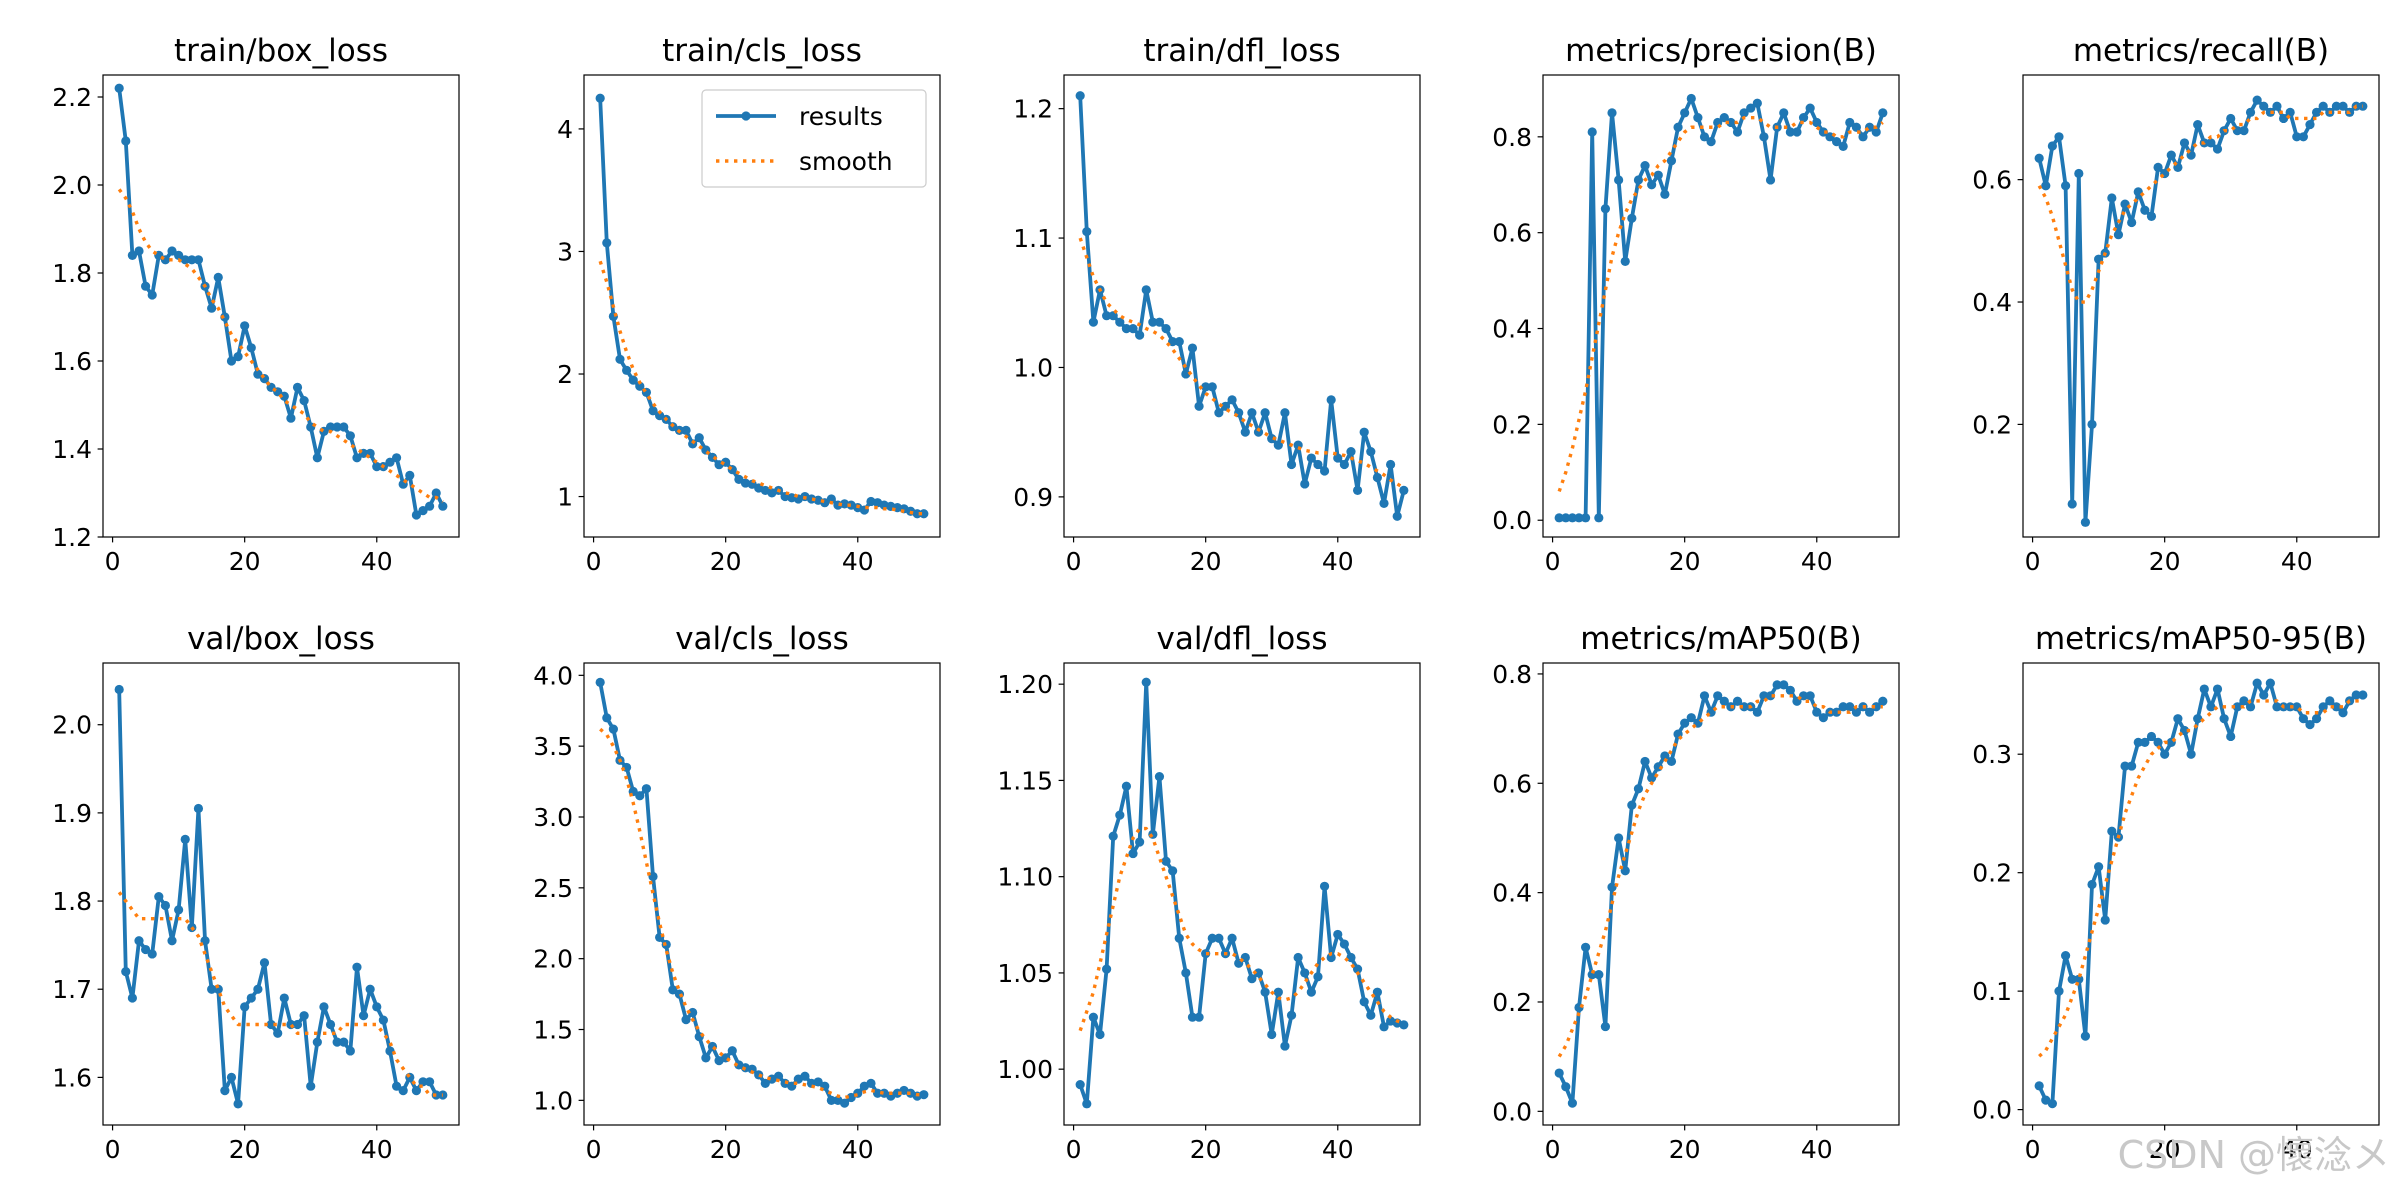 Image resolution: width=2400 pixels, height=1200 pixels. I want to click on legend: results smooth, so click(814, 138).